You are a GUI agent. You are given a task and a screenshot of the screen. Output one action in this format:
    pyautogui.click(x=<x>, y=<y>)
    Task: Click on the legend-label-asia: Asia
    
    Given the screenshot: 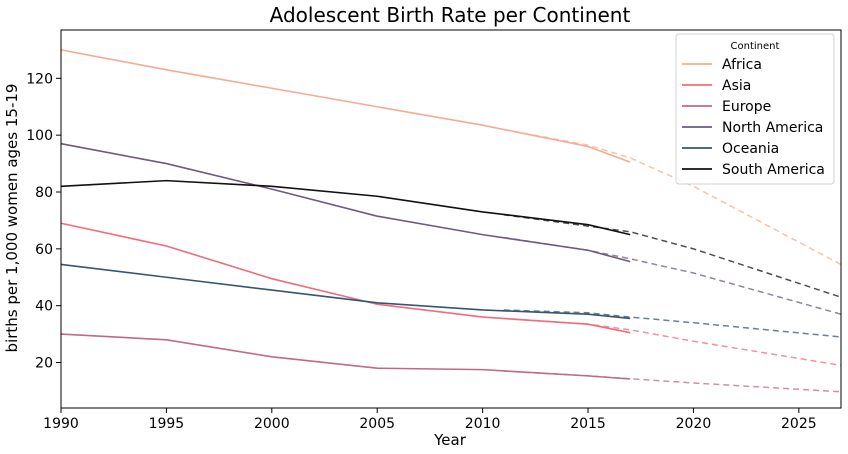 What is the action you would take?
    pyautogui.click(x=736, y=86)
    